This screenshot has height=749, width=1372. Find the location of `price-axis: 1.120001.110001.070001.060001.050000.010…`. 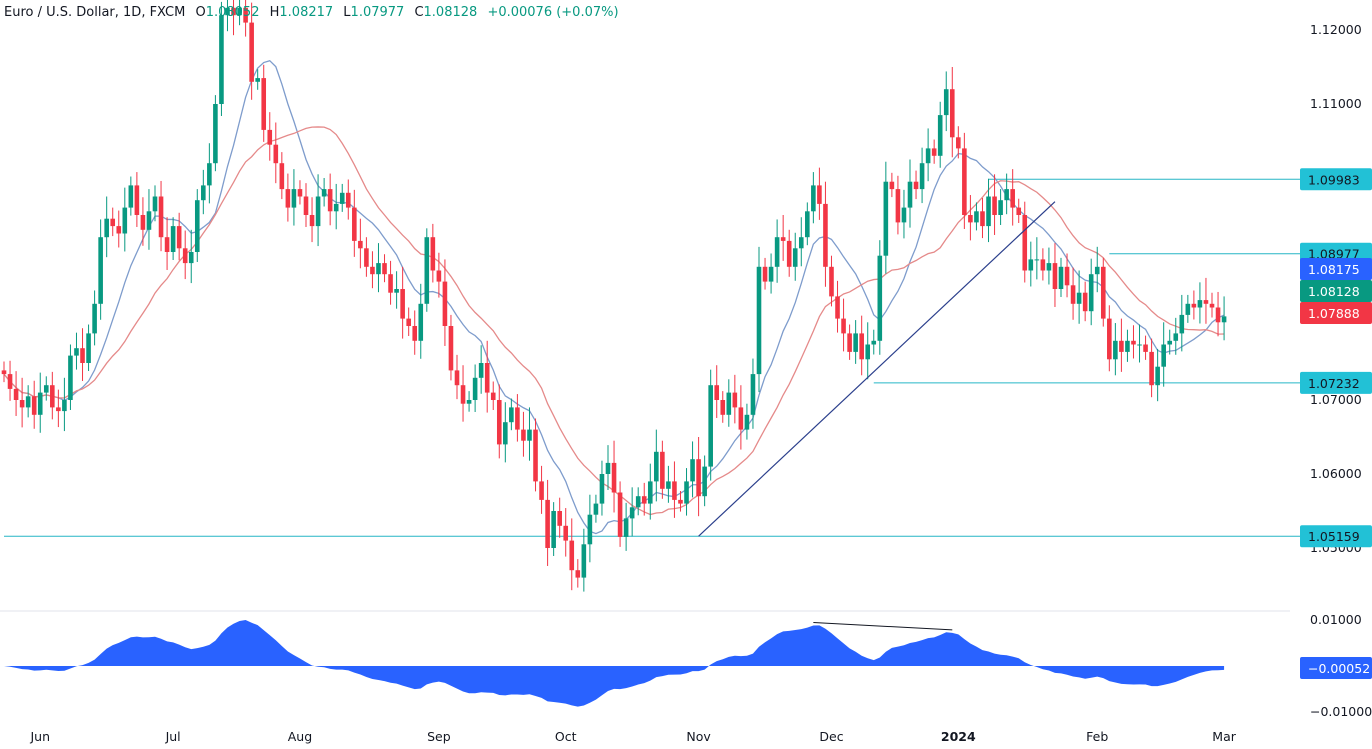

price-axis: 1.120001.110001.070001.060001.050000.010… is located at coordinates (1341, 370).